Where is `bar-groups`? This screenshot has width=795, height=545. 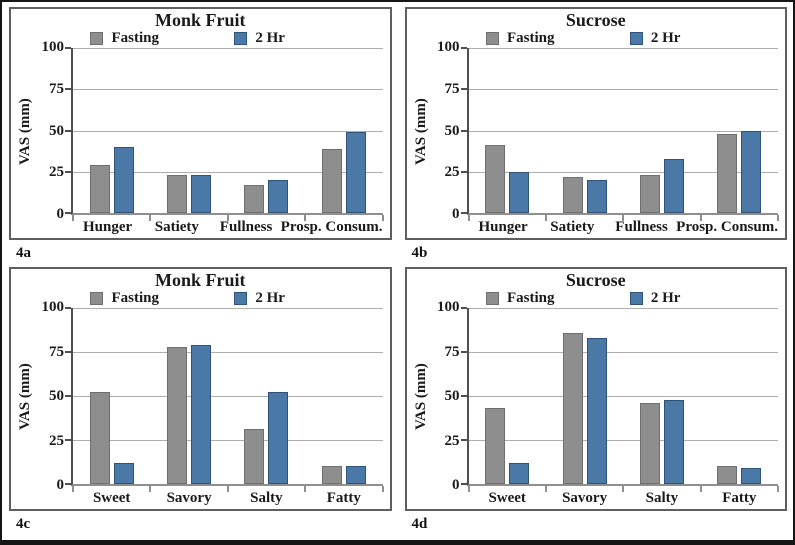 bar-groups is located at coordinates (228, 396).